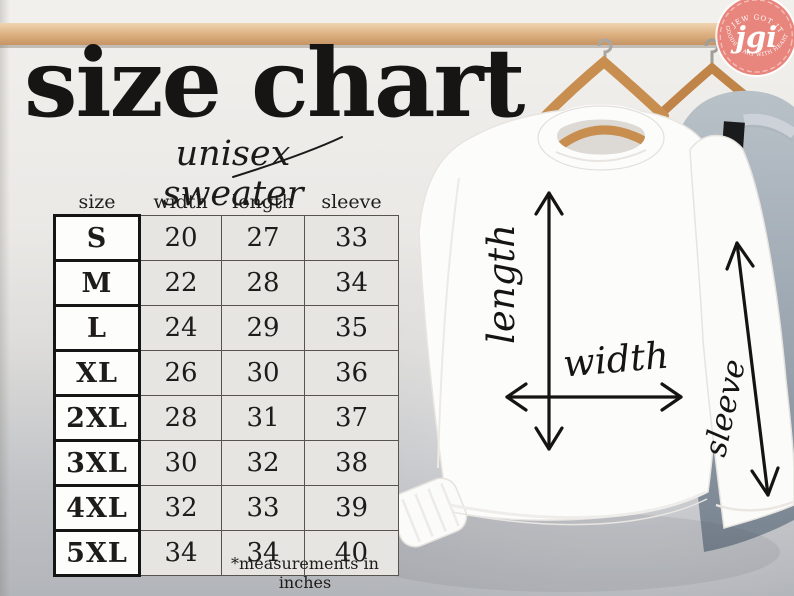 The height and width of the screenshot is (596, 794). I want to click on hem-line, so click(578, 505).